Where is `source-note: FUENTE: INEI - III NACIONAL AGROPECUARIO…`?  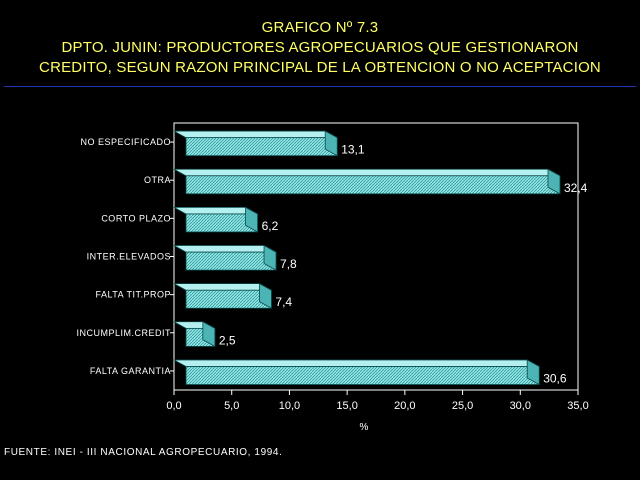
source-note: FUENTE: INEI - III NACIONAL AGROPECUARIO… is located at coordinates (143, 452).